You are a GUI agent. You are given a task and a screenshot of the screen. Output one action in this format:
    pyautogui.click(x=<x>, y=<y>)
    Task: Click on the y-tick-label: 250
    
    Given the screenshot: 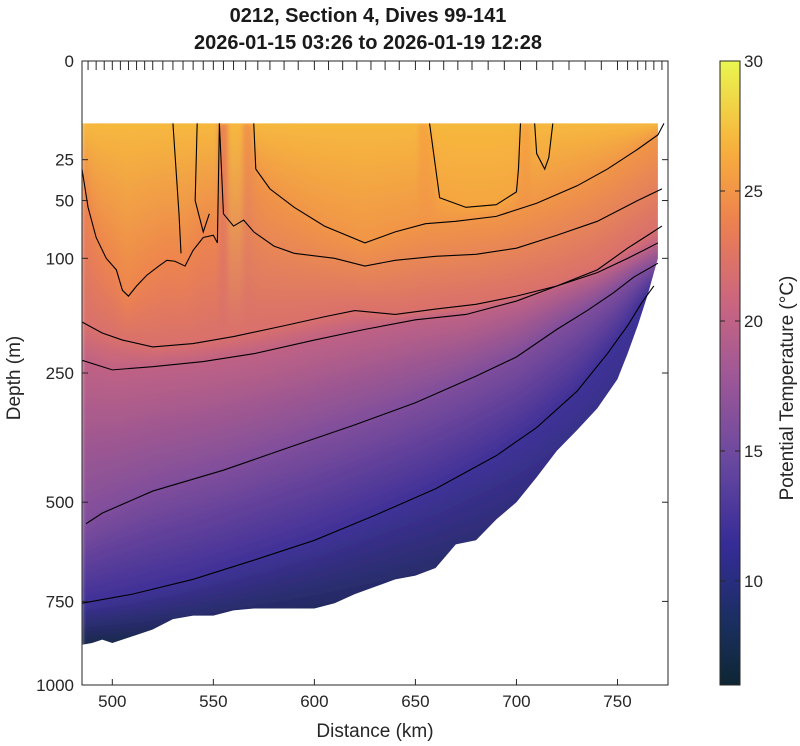 What is the action you would take?
    pyautogui.click(x=60, y=373)
    